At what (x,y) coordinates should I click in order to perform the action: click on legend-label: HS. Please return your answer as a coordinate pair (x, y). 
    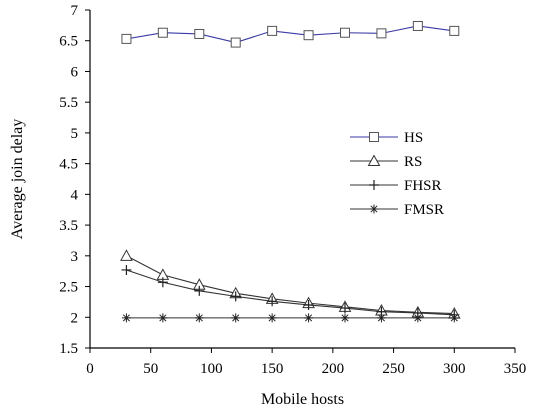
    Looking at the image, I should click on (413, 138).